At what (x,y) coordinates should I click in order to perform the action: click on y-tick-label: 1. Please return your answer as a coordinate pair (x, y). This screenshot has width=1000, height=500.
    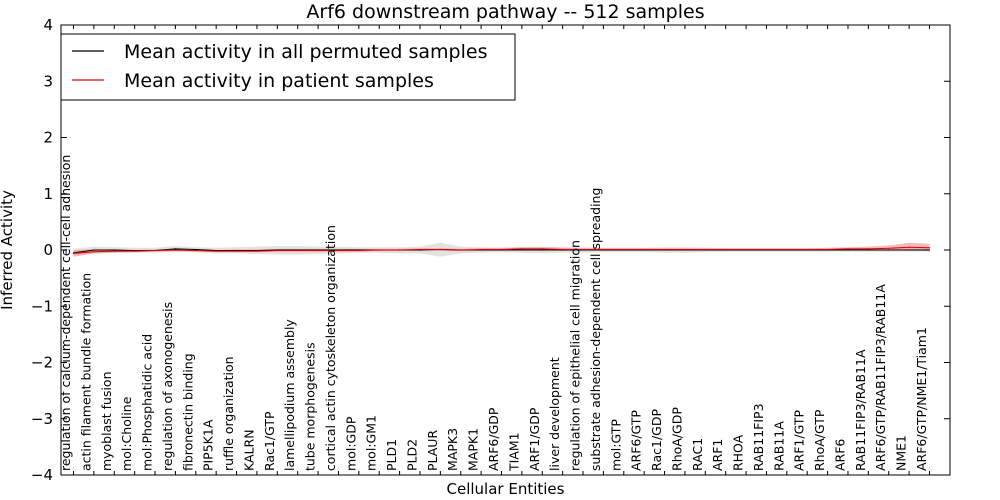
    Looking at the image, I should click on (48, 194).